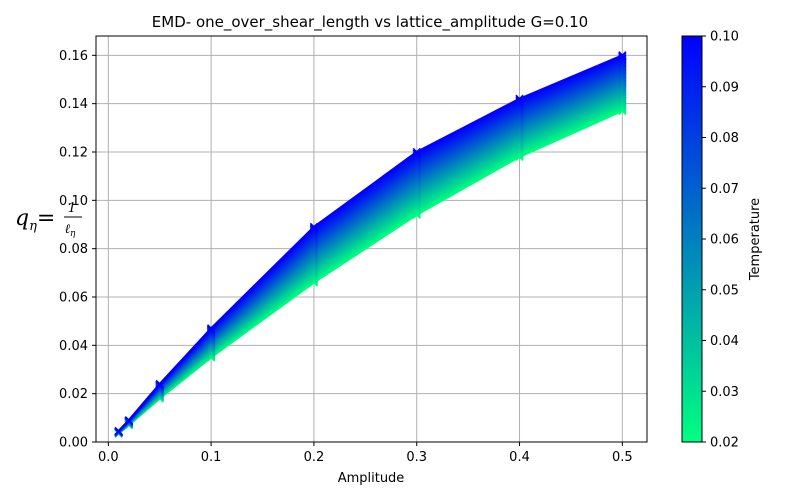 This screenshot has width=800, height=500. Describe the element at coordinates (724, 341) in the screenshot. I see `colorbar-tick-label: 0.04` at that location.